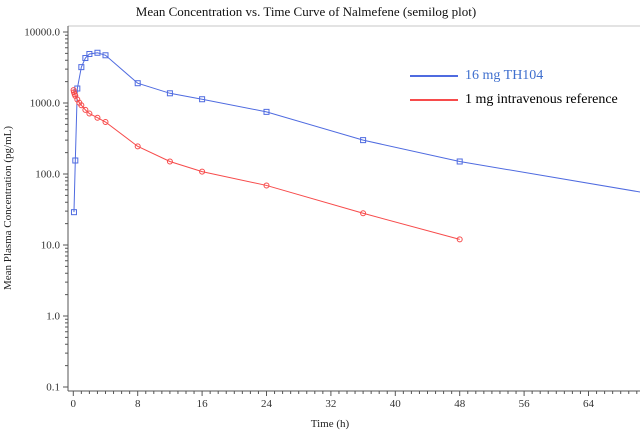 Image resolution: width=640 pixels, height=440 pixels. I want to click on svg-text: 48, so click(460, 404).